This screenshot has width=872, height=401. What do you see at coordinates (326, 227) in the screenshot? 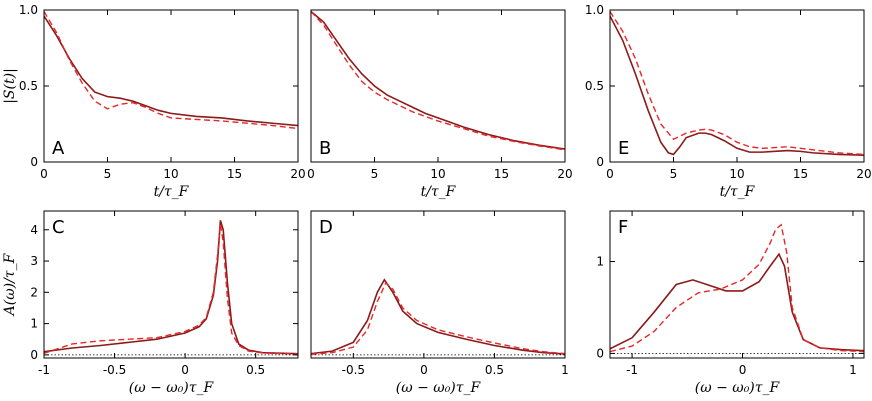
I see `panel-letter: D` at bounding box center [326, 227].